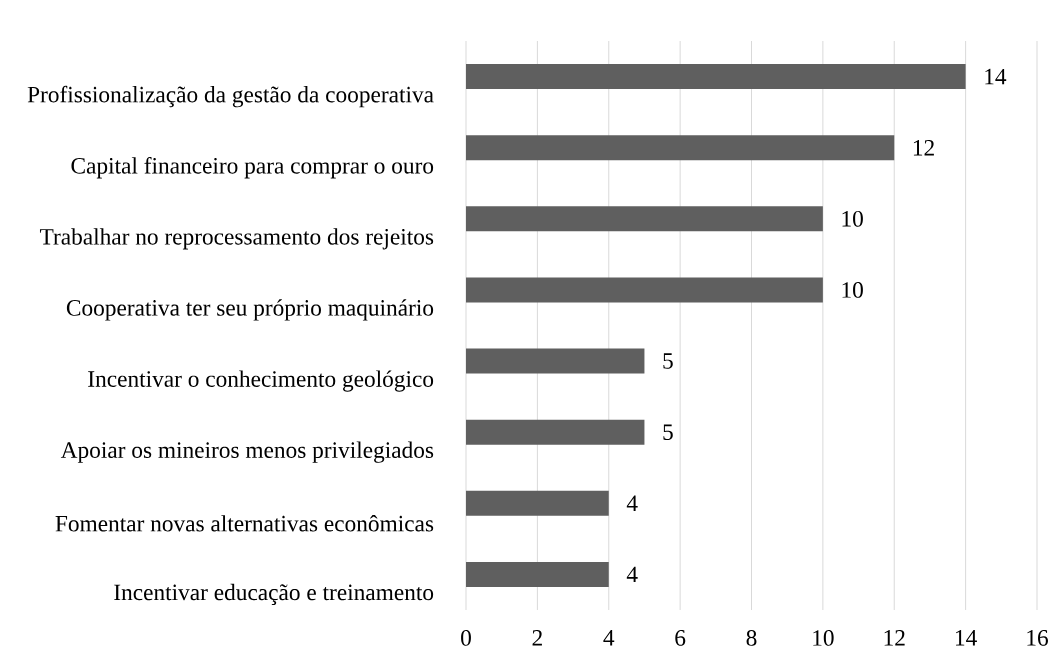 Image resolution: width=1062 pixels, height=659 pixels. What do you see at coordinates (609, 638) in the screenshot?
I see `x-tick-label: 4` at bounding box center [609, 638].